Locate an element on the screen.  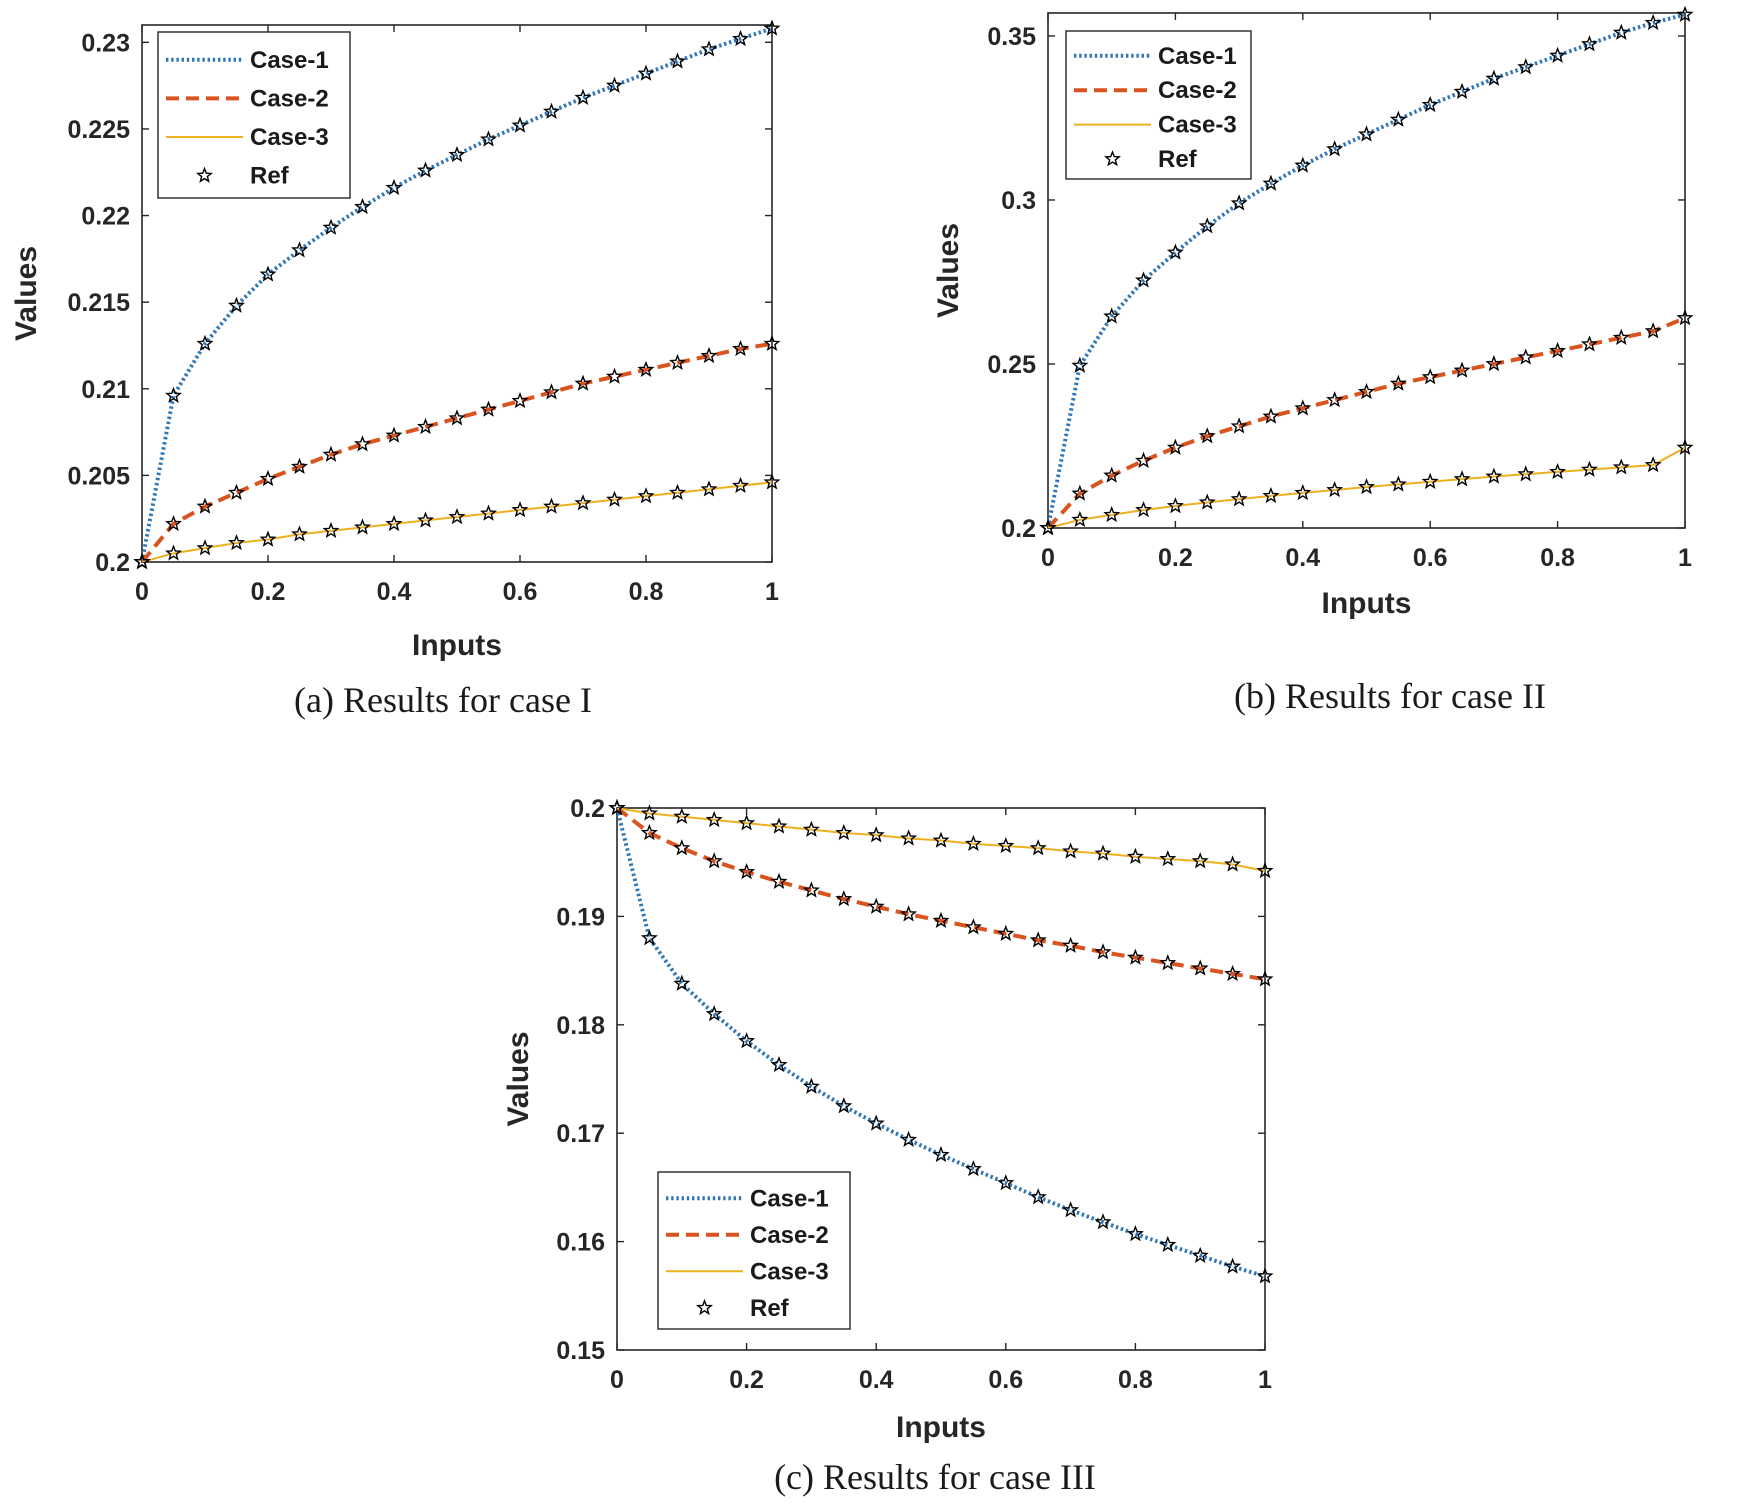
y-tick-label: 0.215 is located at coordinates (98, 303).